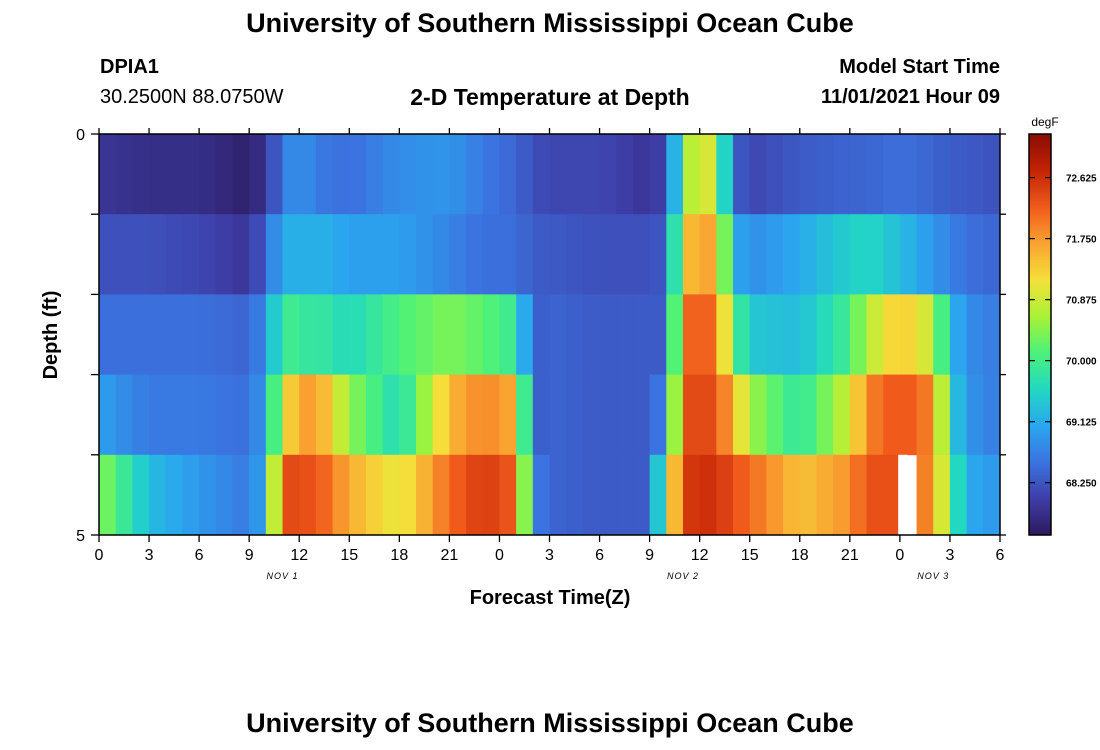  I want to click on chart-subtitle: 2-D Temperature at Depth, so click(550, 97).